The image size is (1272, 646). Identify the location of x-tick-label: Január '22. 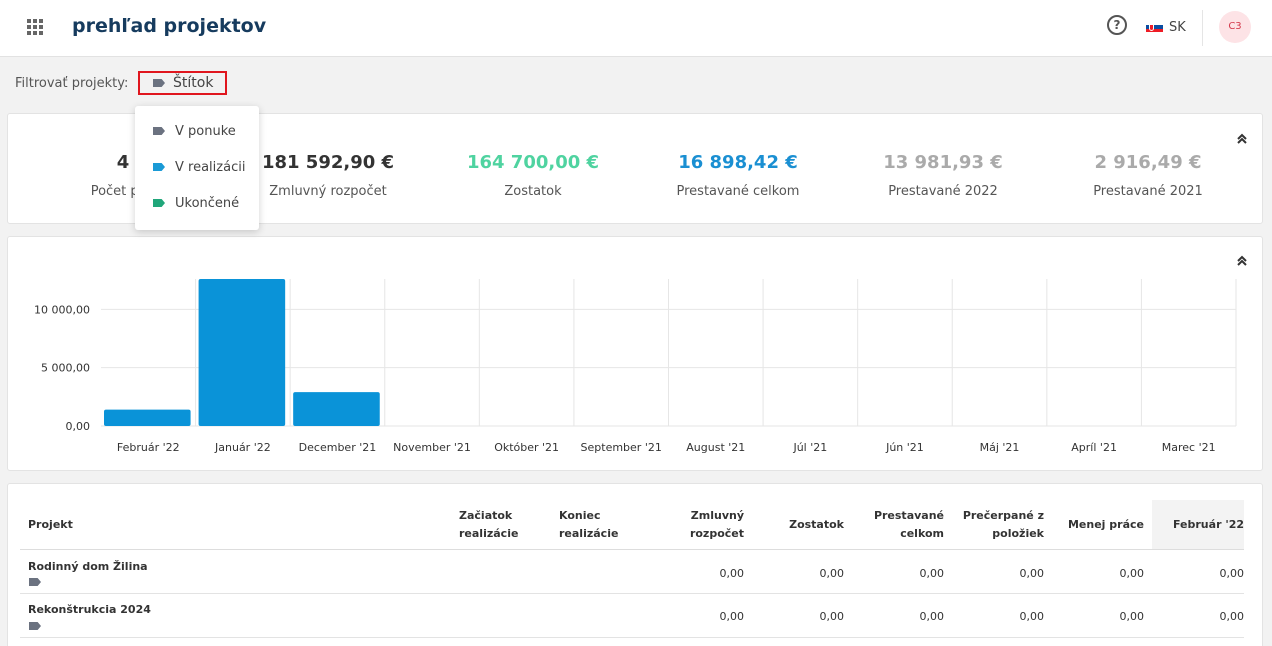
(242, 447).